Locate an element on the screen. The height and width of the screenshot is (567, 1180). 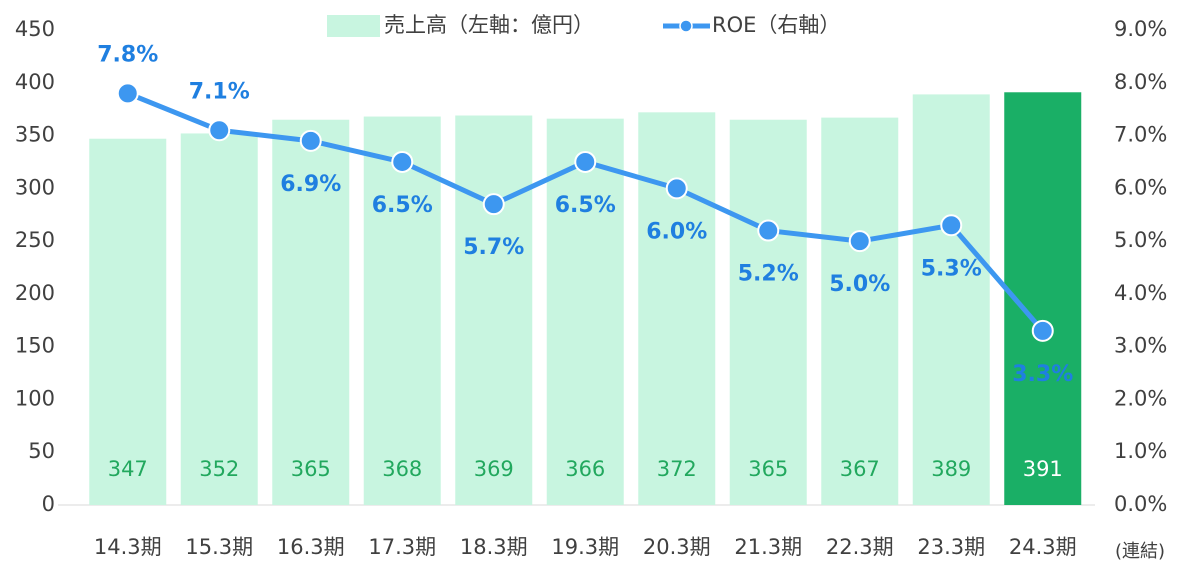
y-tick-label: 300 is located at coordinates (35, 187).